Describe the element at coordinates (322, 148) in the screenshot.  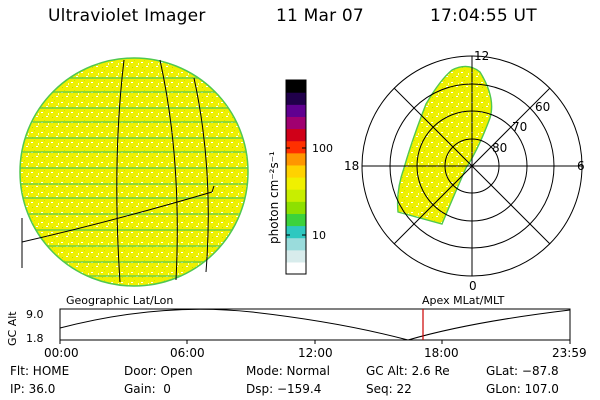
I see `colorbar-tick-100: 100` at that location.